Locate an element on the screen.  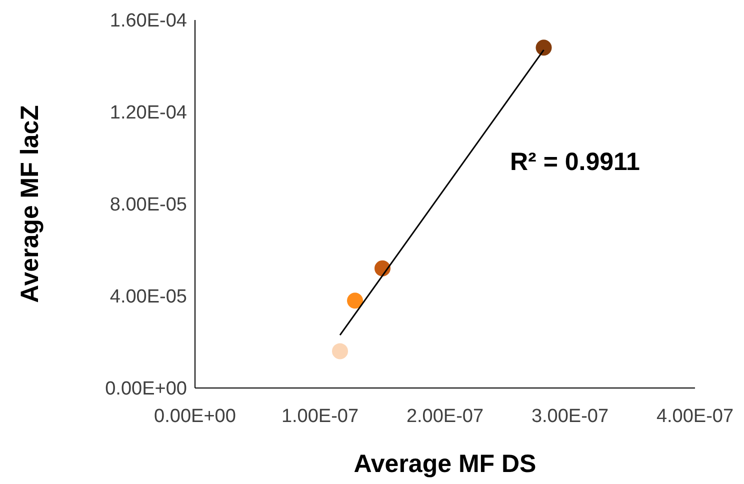
x-tick-label: 2.00E-07 is located at coordinates (445, 416).